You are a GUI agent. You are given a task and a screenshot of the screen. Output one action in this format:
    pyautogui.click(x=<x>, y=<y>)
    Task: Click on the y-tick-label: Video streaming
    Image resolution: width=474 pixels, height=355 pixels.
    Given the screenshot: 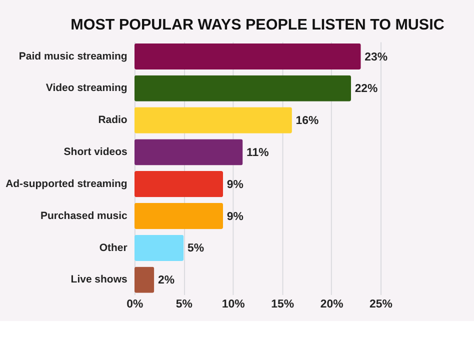 What is the action you would take?
    pyautogui.click(x=87, y=88)
    